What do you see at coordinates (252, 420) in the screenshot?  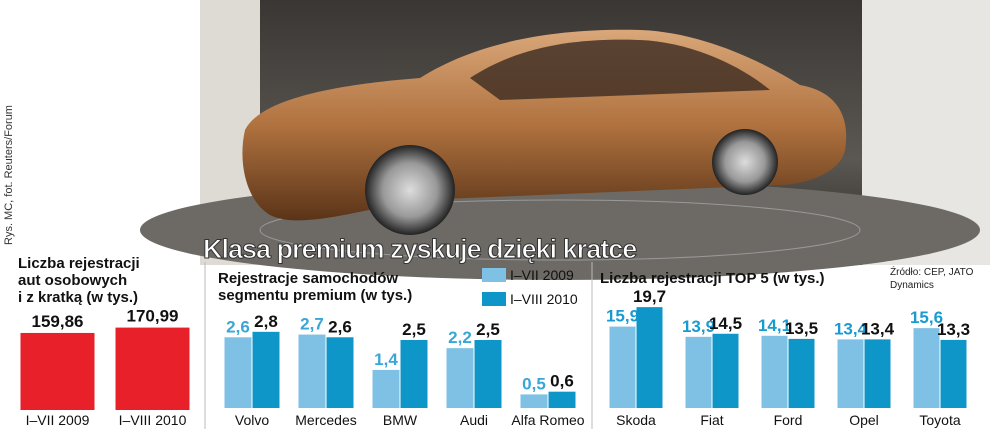 I see `x-tick-label: Volvo` at bounding box center [252, 420].